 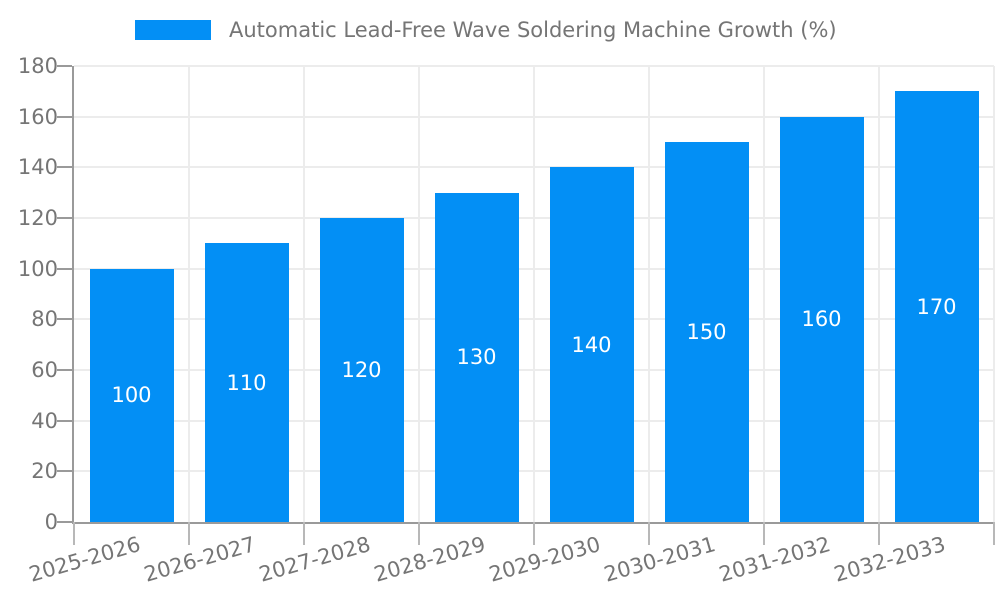 I want to click on y-tick-label: 140, so click(x=37, y=167).